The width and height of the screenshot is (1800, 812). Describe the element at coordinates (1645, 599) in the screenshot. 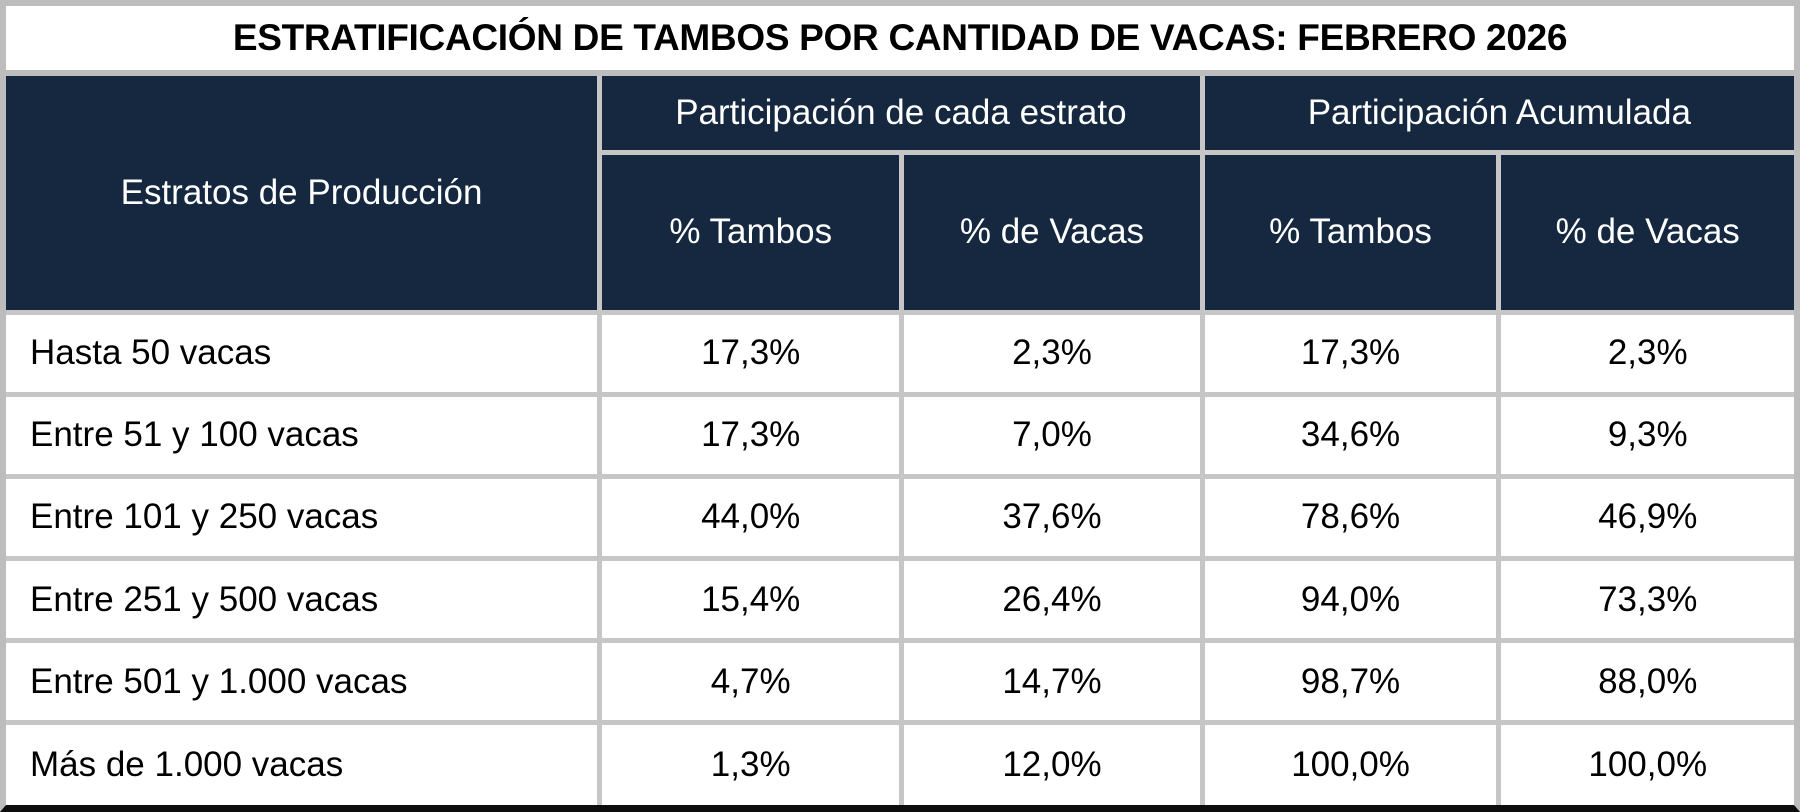

I see `value-cell: 73,3%` at that location.